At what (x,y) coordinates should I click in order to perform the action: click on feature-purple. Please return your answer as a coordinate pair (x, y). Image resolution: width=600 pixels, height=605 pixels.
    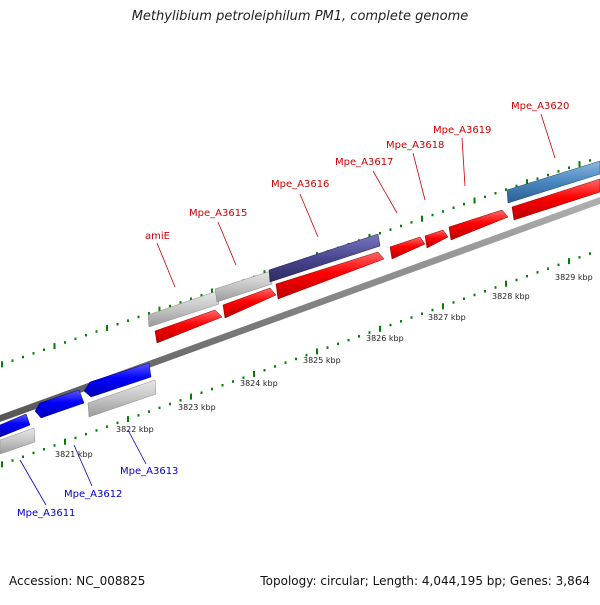
    Looking at the image, I should click on (324, 258).